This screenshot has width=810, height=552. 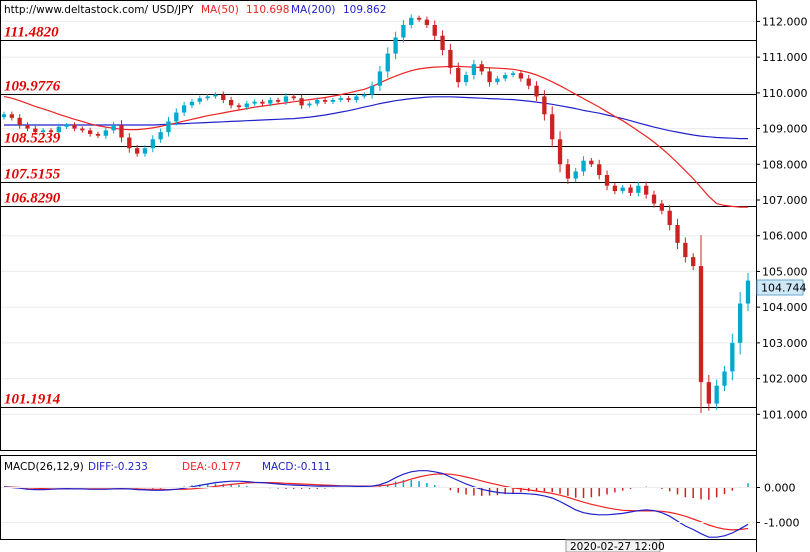 I want to click on y-tick-label: 105.000, so click(x=785, y=271).